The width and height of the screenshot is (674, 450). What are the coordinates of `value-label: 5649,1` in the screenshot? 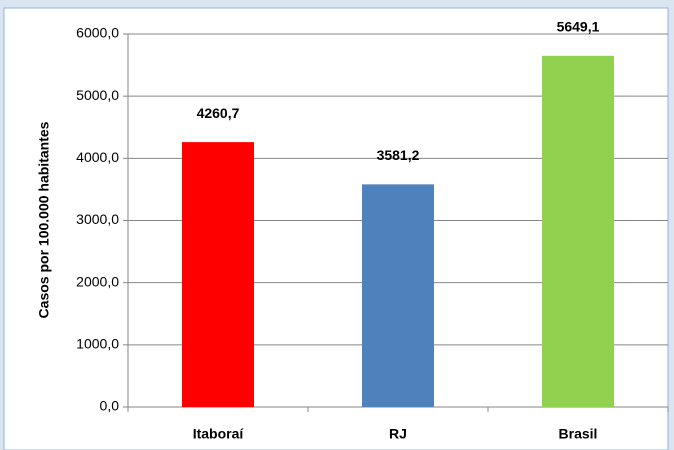 It's located at (578, 27).